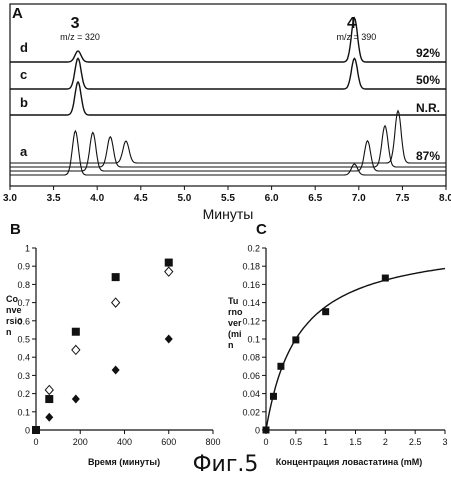 This screenshot has width=451, height=500. Describe the element at coordinates (184, 198) in the screenshot. I see `panel-a-x-tick-label: 5.0` at that location.